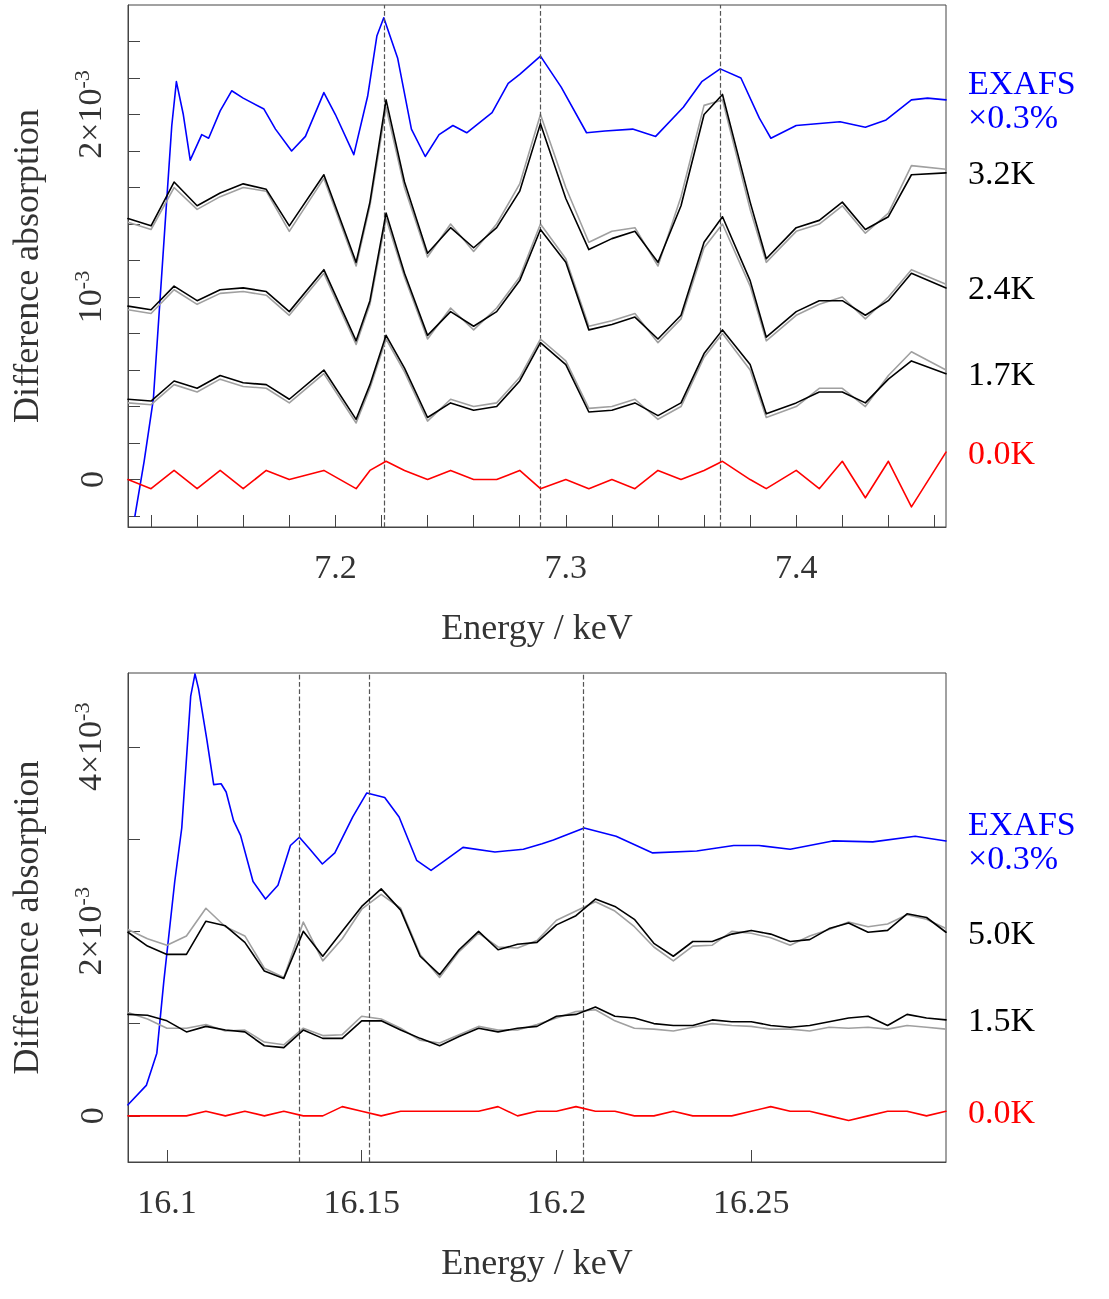  Describe the element at coordinates (1002, 173) in the screenshot. I see `series-label: 3.2K` at that location.